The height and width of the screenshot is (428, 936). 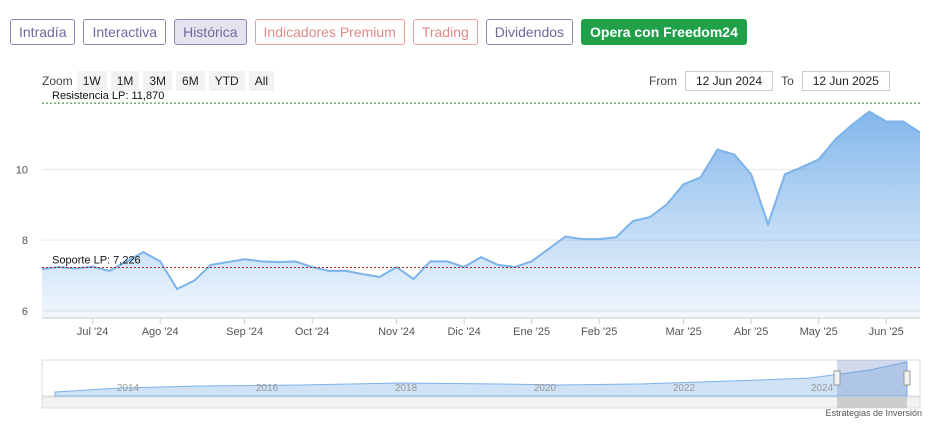 I want to click on zoom-button: 1W, so click(x=91, y=81).